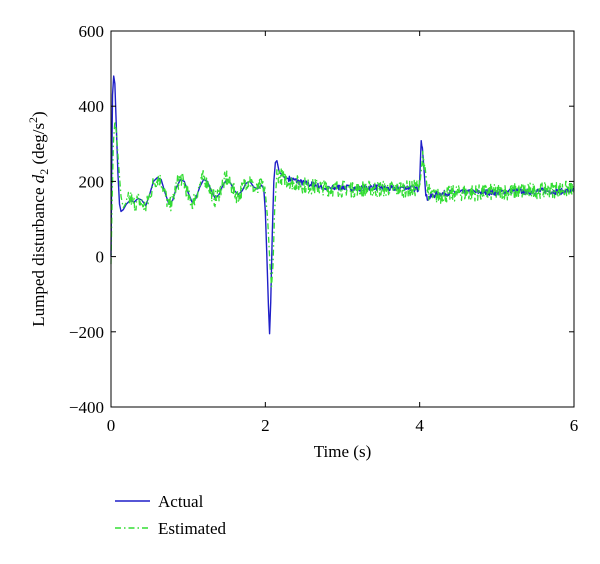  What do you see at coordinates (92, 106) in the screenshot?
I see `y-tick-label: 400` at bounding box center [92, 106].